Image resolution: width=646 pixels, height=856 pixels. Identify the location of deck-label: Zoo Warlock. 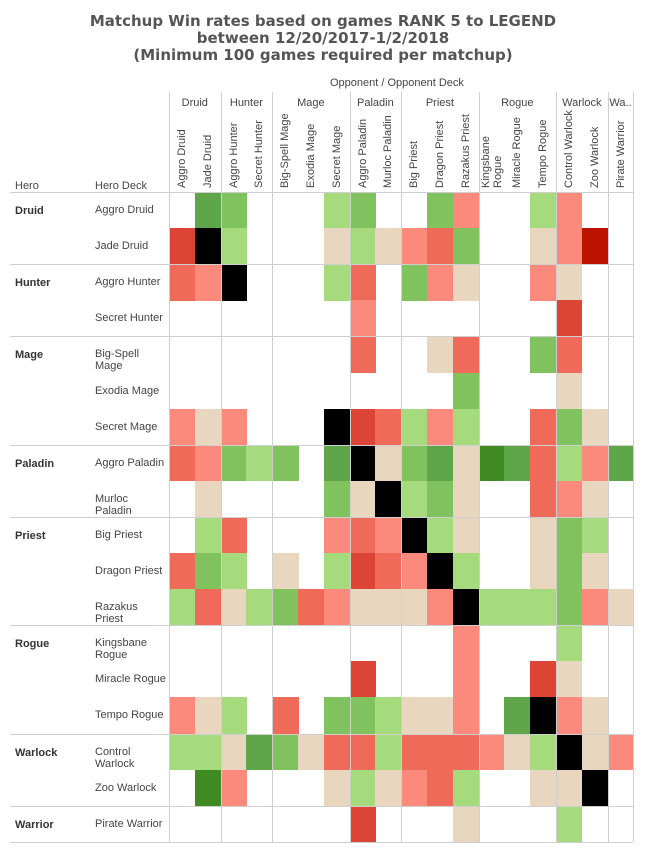
(126, 787).